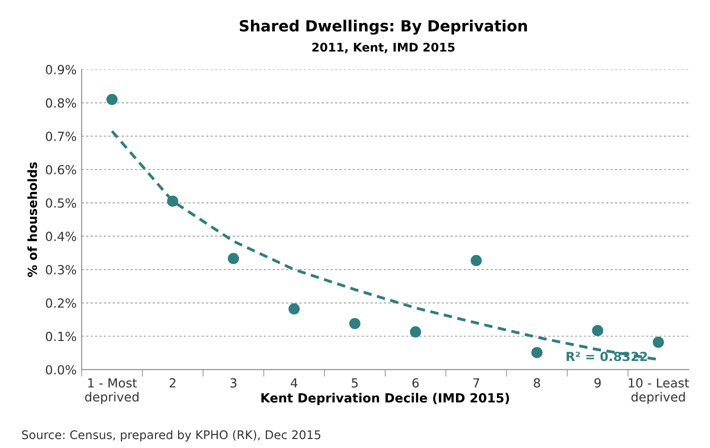 The image size is (710, 448). What do you see at coordinates (61, 269) in the screenshot?
I see `y-tick-label: 0.3%` at bounding box center [61, 269].